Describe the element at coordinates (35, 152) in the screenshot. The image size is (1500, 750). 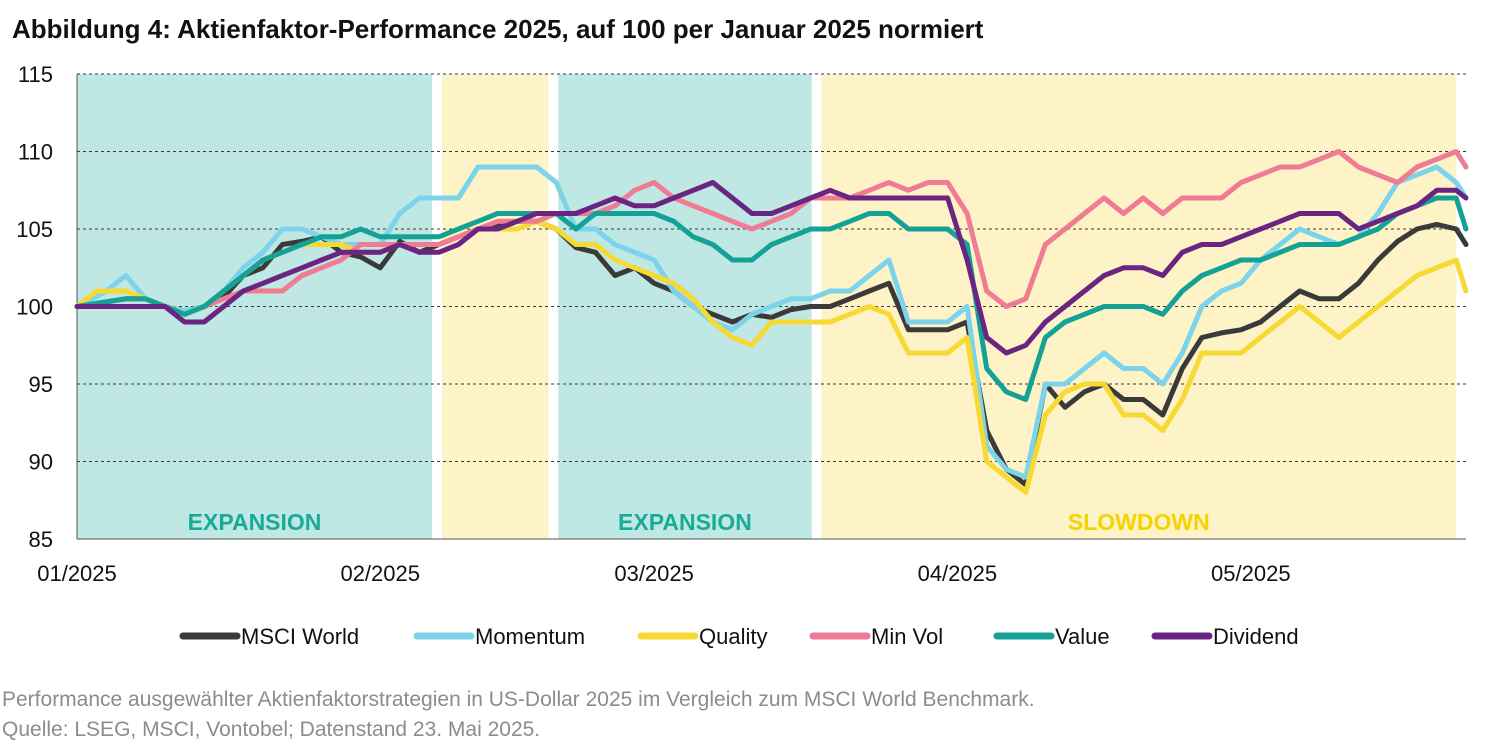
I see `y-tick-label: 110` at that location.